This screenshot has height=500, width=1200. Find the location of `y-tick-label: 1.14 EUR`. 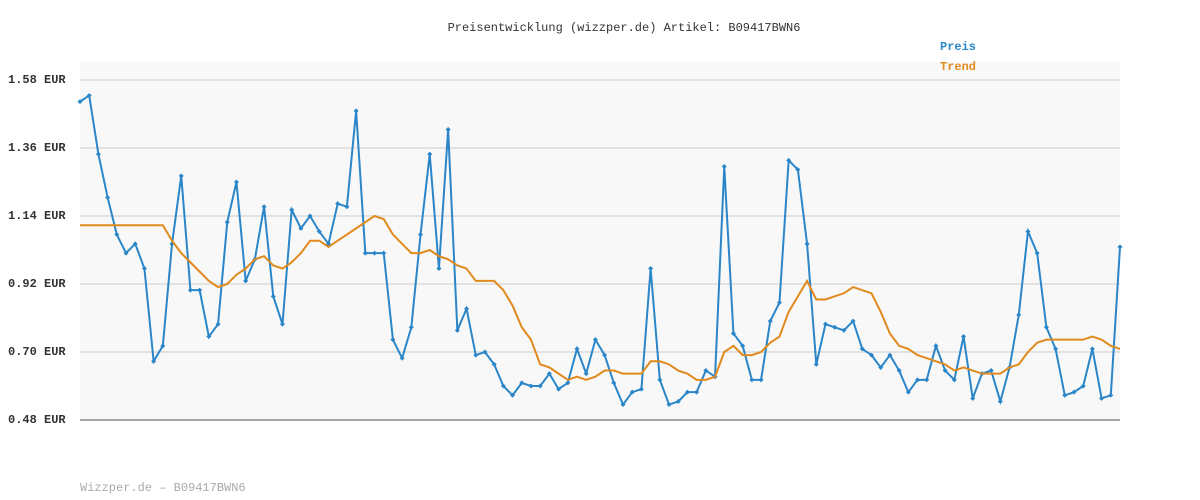

y-tick-label: 1.14 EUR is located at coordinates (37, 216).